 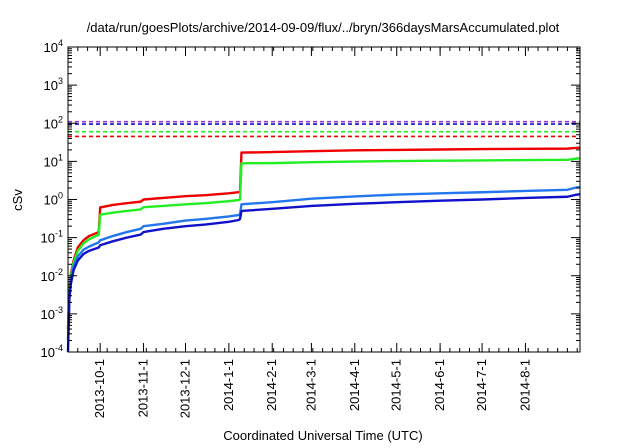 What do you see at coordinates (53, 84) in the screenshot?
I see `y-tick-label-7: 10³` at bounding box center [53, 84].